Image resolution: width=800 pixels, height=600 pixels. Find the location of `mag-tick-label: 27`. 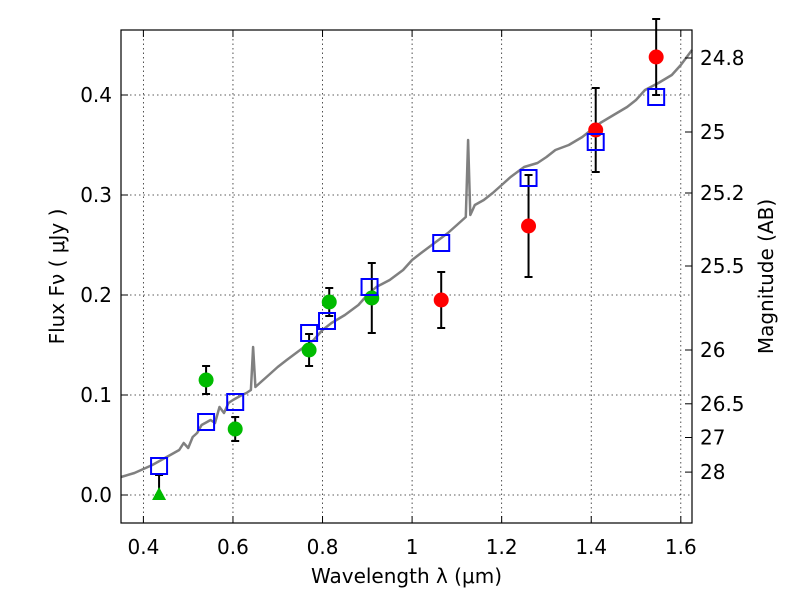

mag-tick-label: 27 is located at coordinates (712, 438).